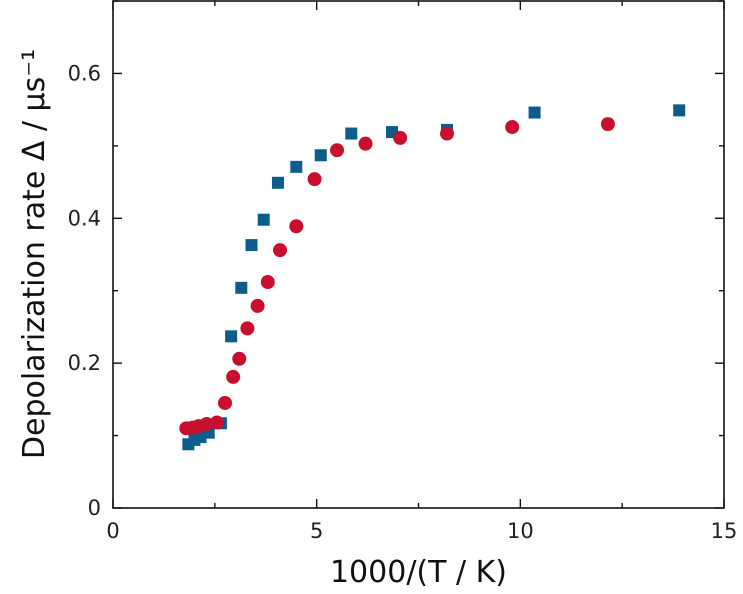 This screenshot has height=594, width=743. What do you see at coordinates (84, 73) in the screenshot?
I see `y-tick-label: 0.6` at bounding box center [84, 73].